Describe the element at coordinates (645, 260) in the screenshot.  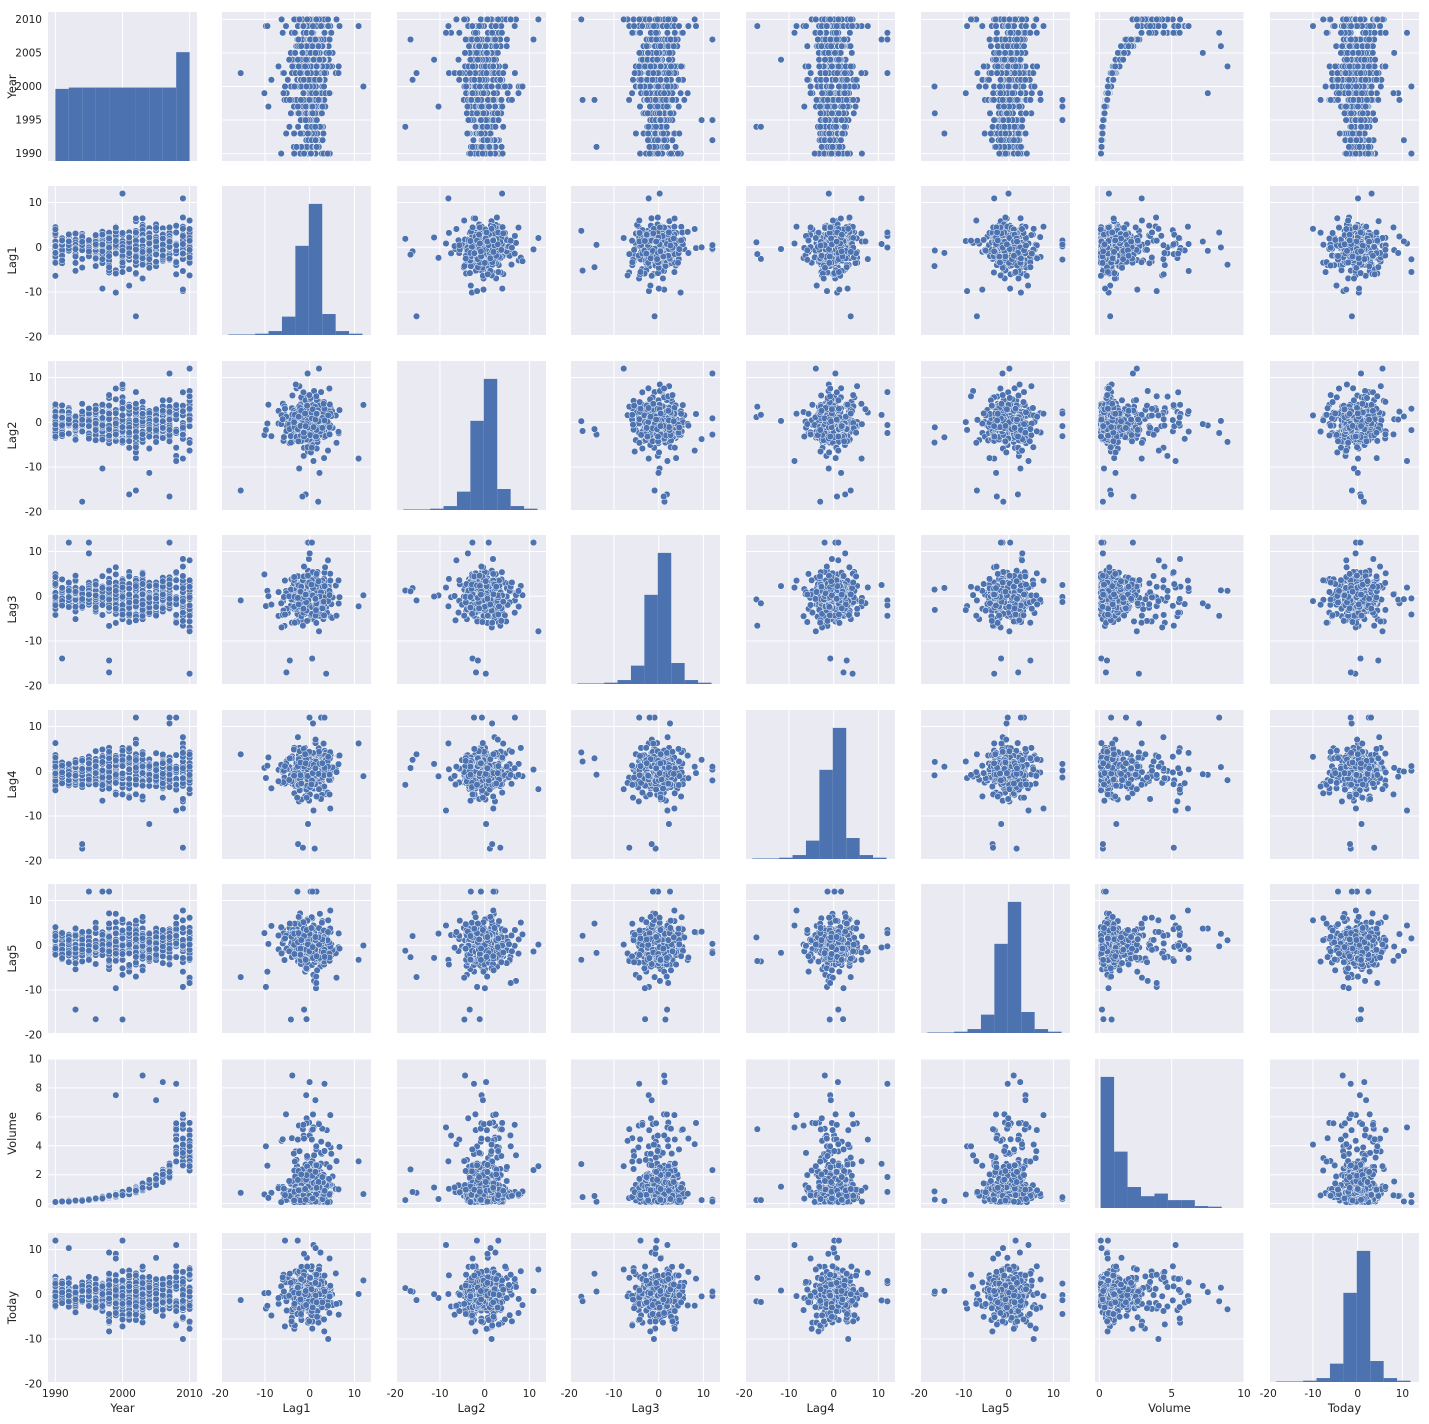
I see `panel-lag1-vs-lag3` at that location.